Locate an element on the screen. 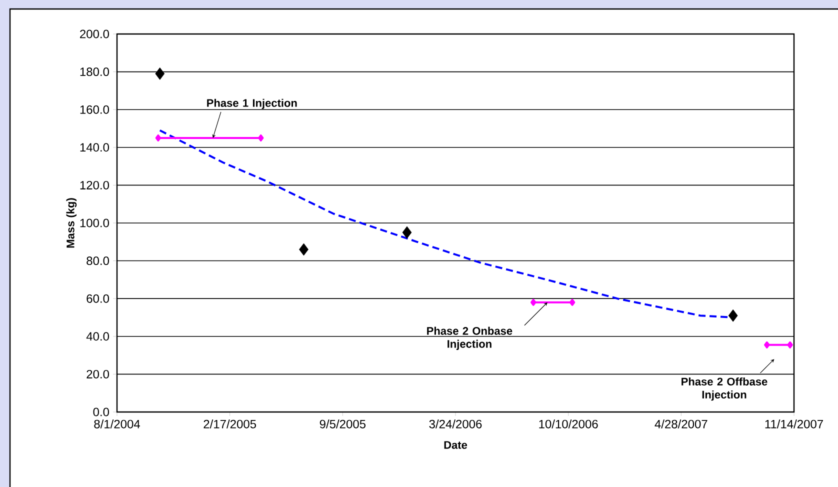  x-tick-label: 9/5/2005 is located at coordinates (343, 424).